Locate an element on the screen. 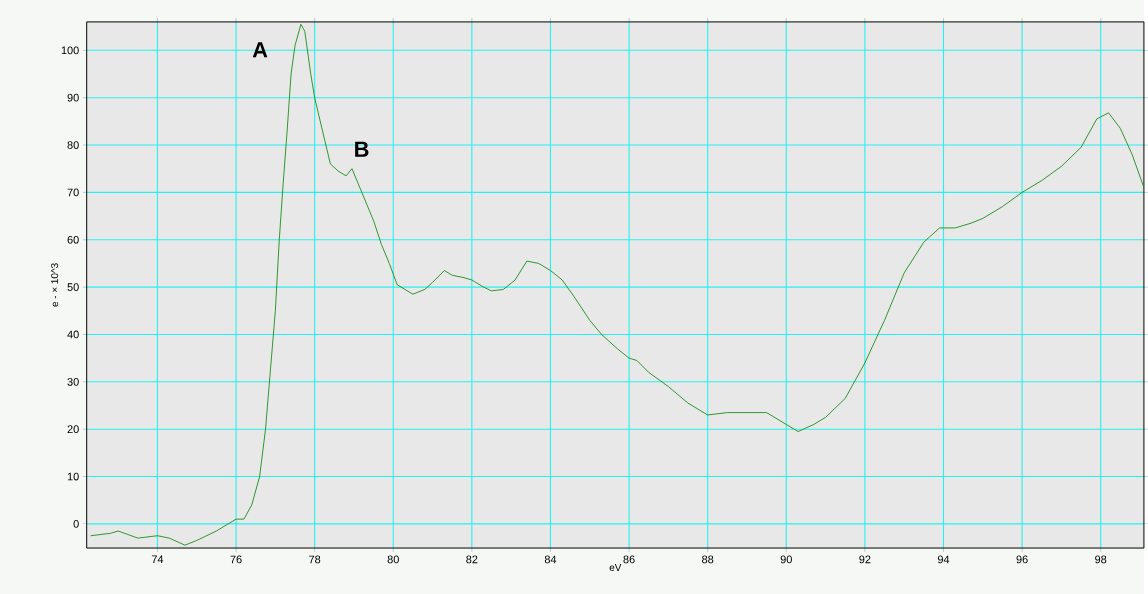 Image resolution: width=1148 pixels, height=594 pixels. y-tick-label: 40 is located at coordinates (73, 334).